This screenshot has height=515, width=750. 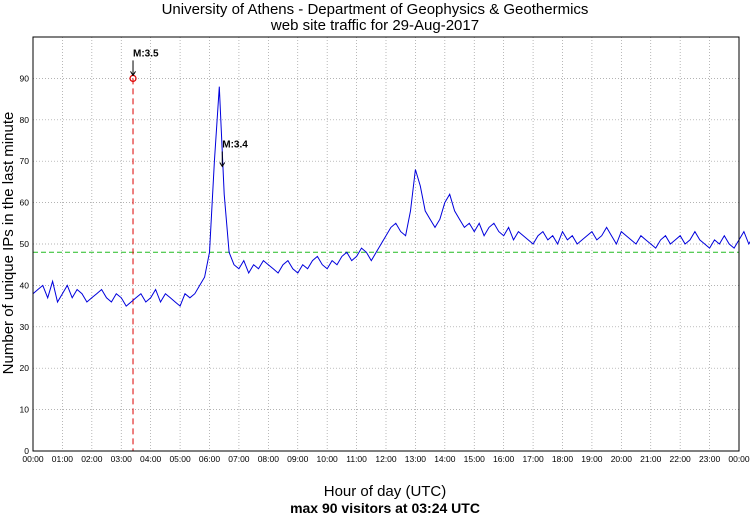 What do you see at coordinates (651, 459) in the screenshot?
I see `x-tick-label: 21:00` at bounding box center [651, 459].